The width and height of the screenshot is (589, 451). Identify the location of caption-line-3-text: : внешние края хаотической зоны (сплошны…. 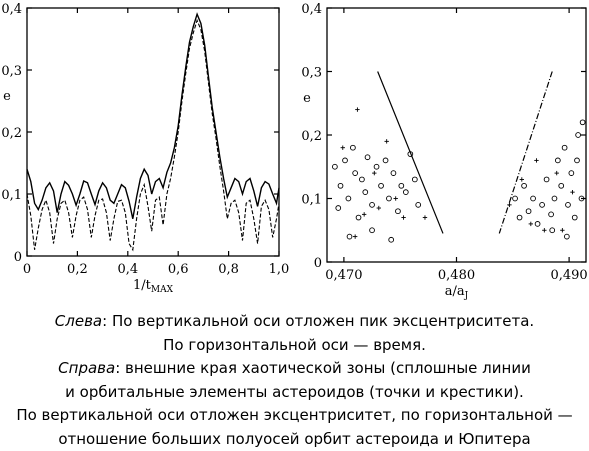
(323, 368).